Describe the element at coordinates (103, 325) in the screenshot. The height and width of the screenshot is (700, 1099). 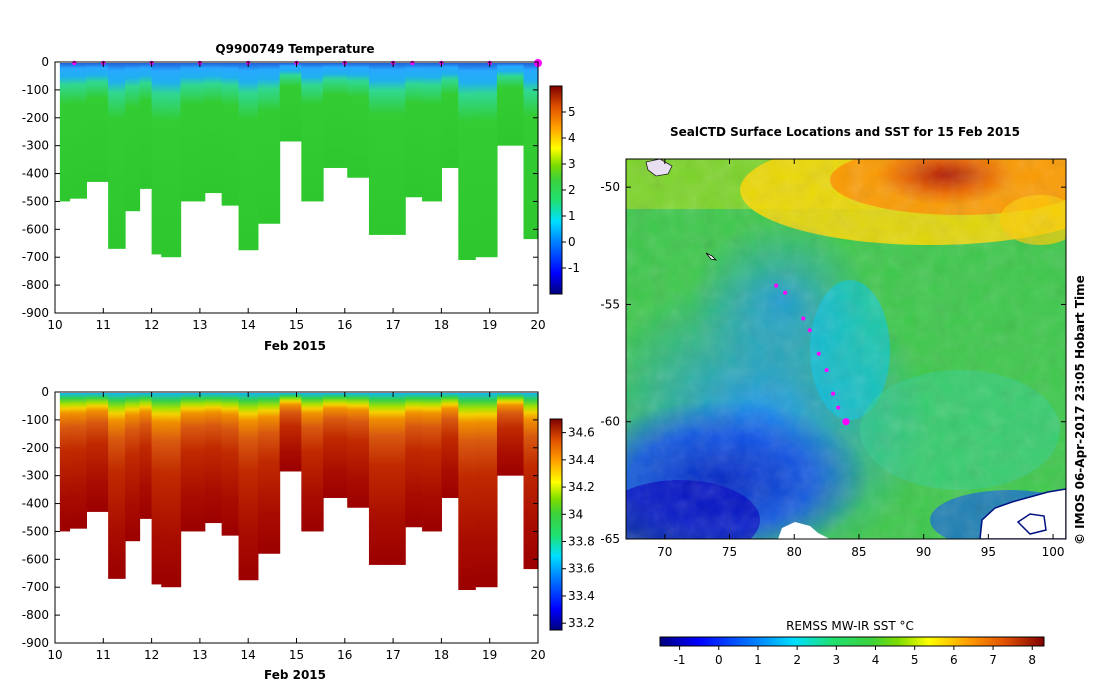
I see `x-tick-label: 11` at that location.